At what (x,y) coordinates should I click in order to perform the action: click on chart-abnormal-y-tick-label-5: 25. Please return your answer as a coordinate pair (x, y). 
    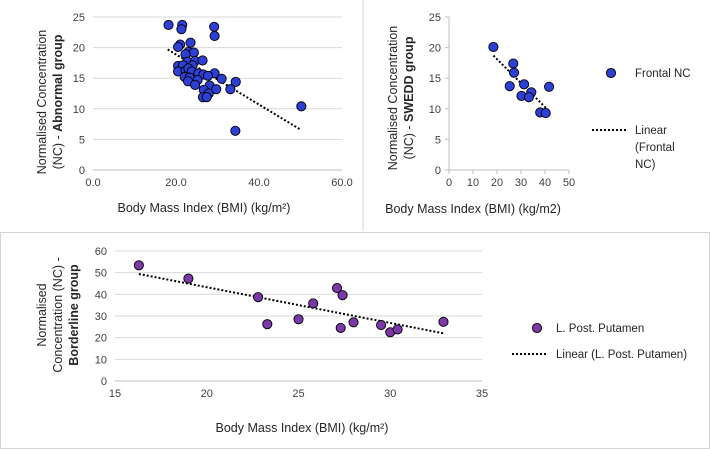
    Looking at the image, I should click on (79, 18).